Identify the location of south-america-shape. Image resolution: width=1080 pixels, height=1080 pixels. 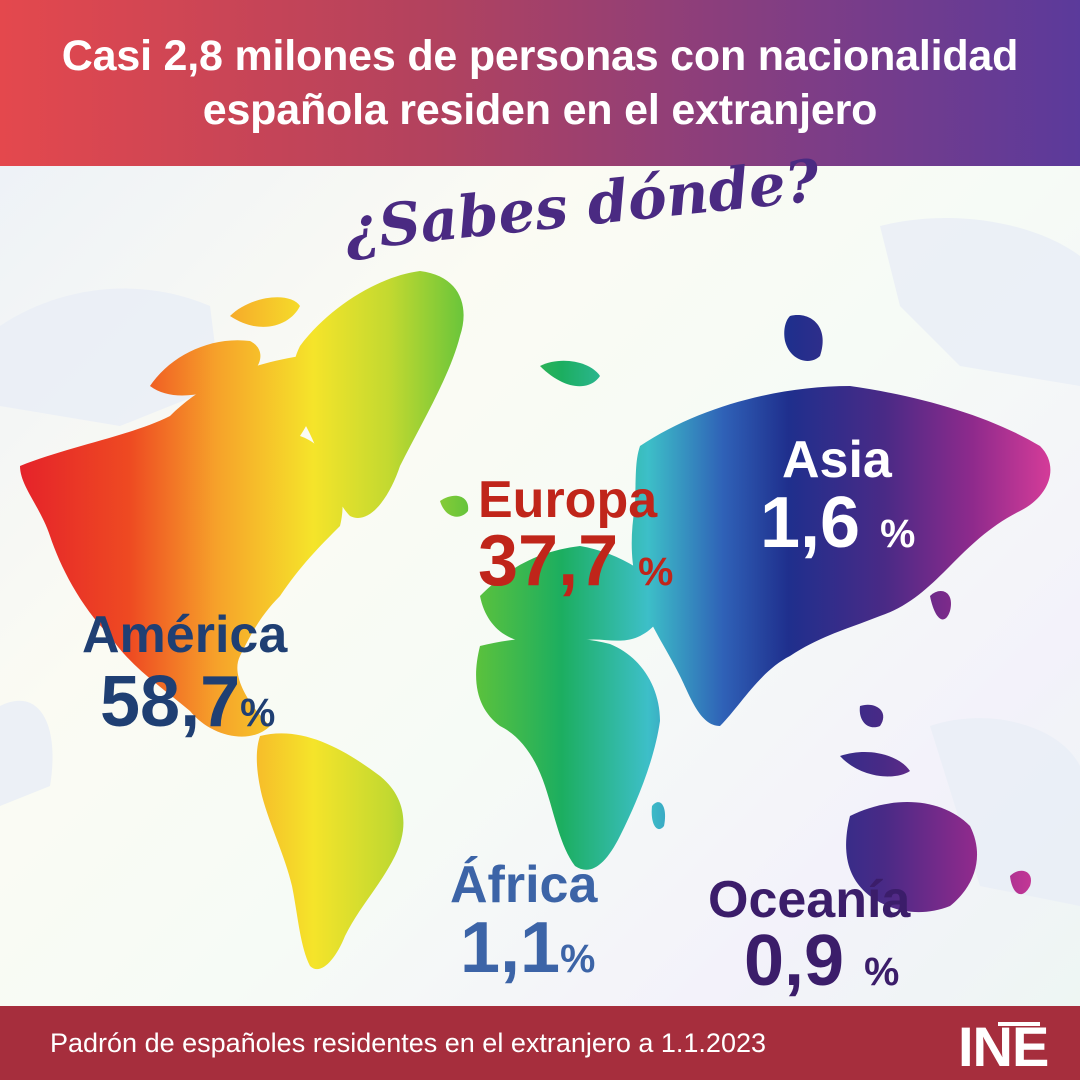
(330, 851).